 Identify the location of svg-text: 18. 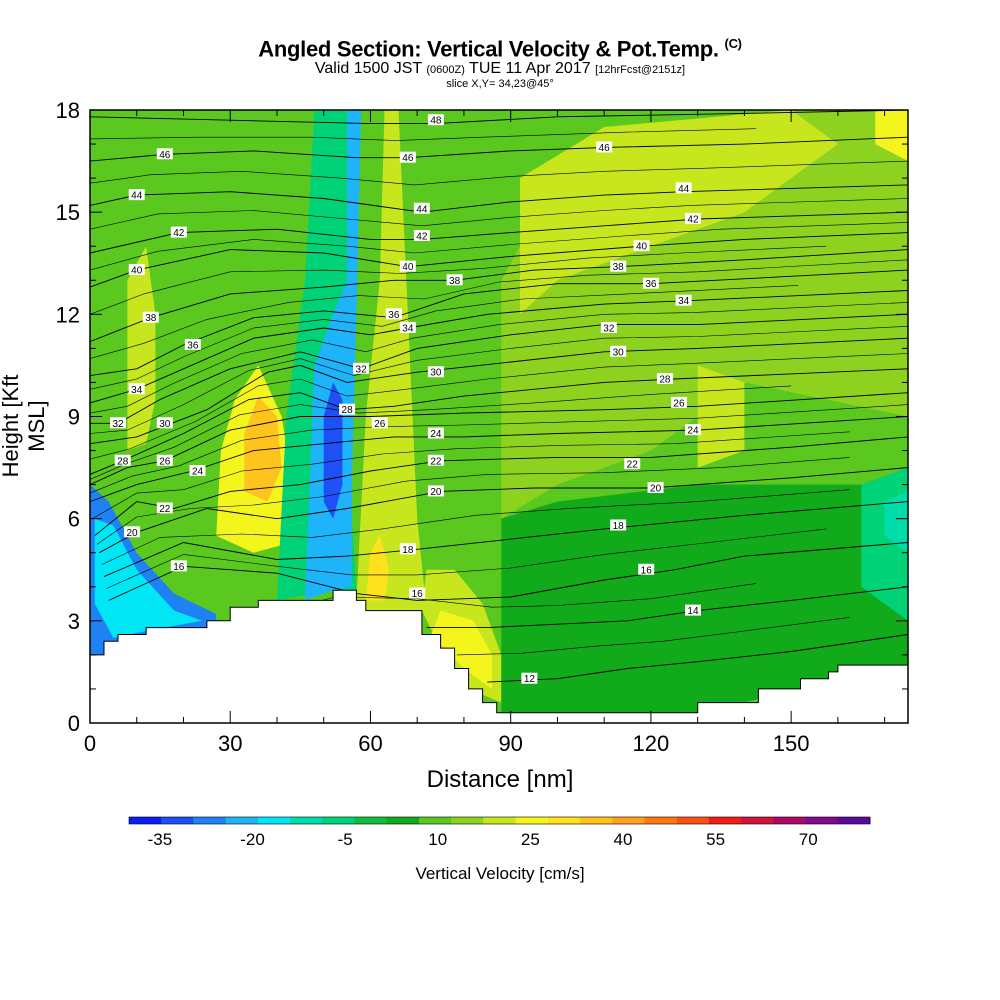
(408, 550).